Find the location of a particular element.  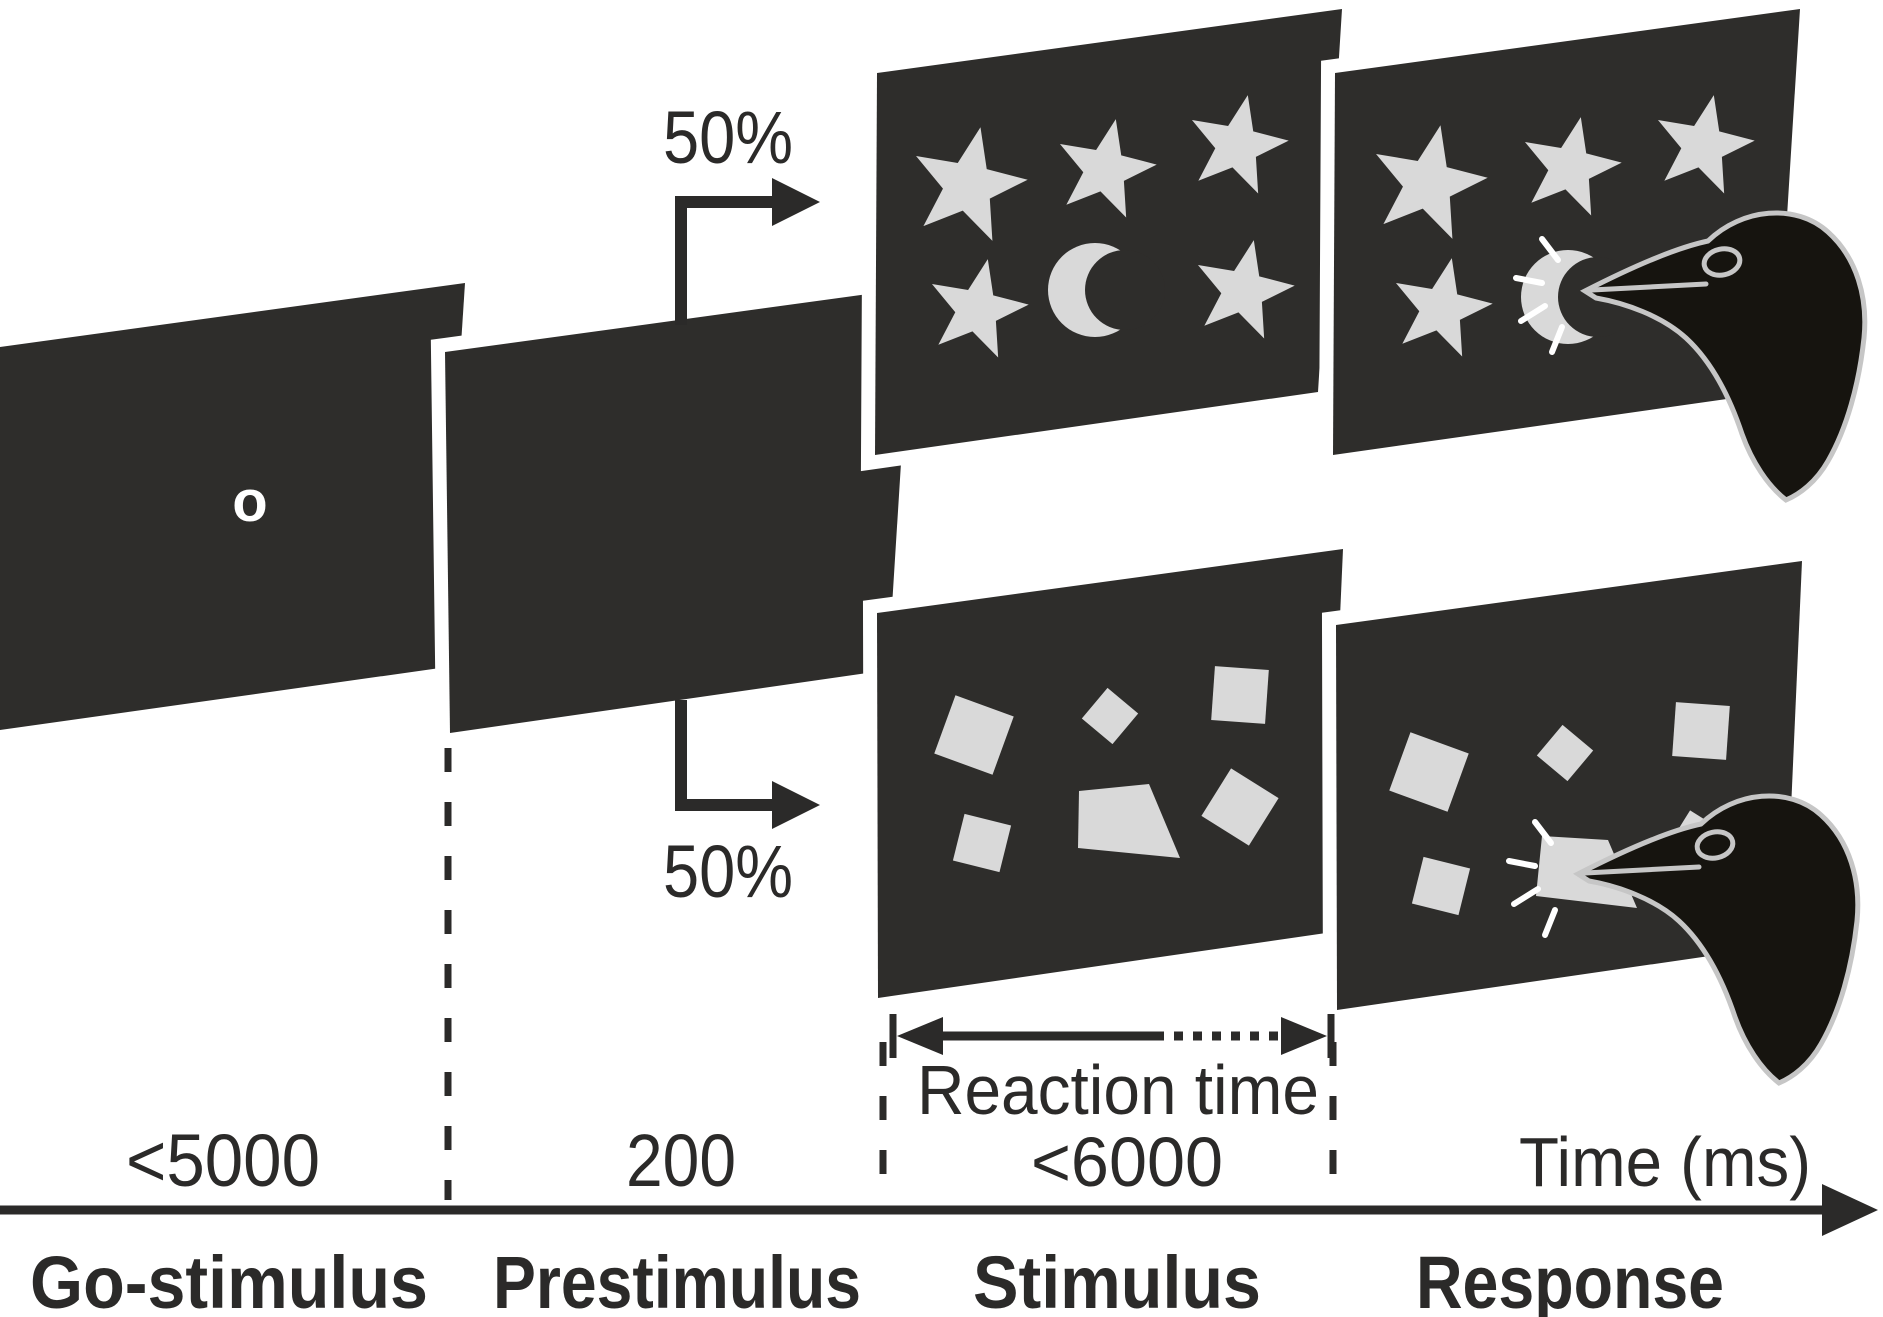

branch-arrow-bottom is located at coordinates (747, 764).